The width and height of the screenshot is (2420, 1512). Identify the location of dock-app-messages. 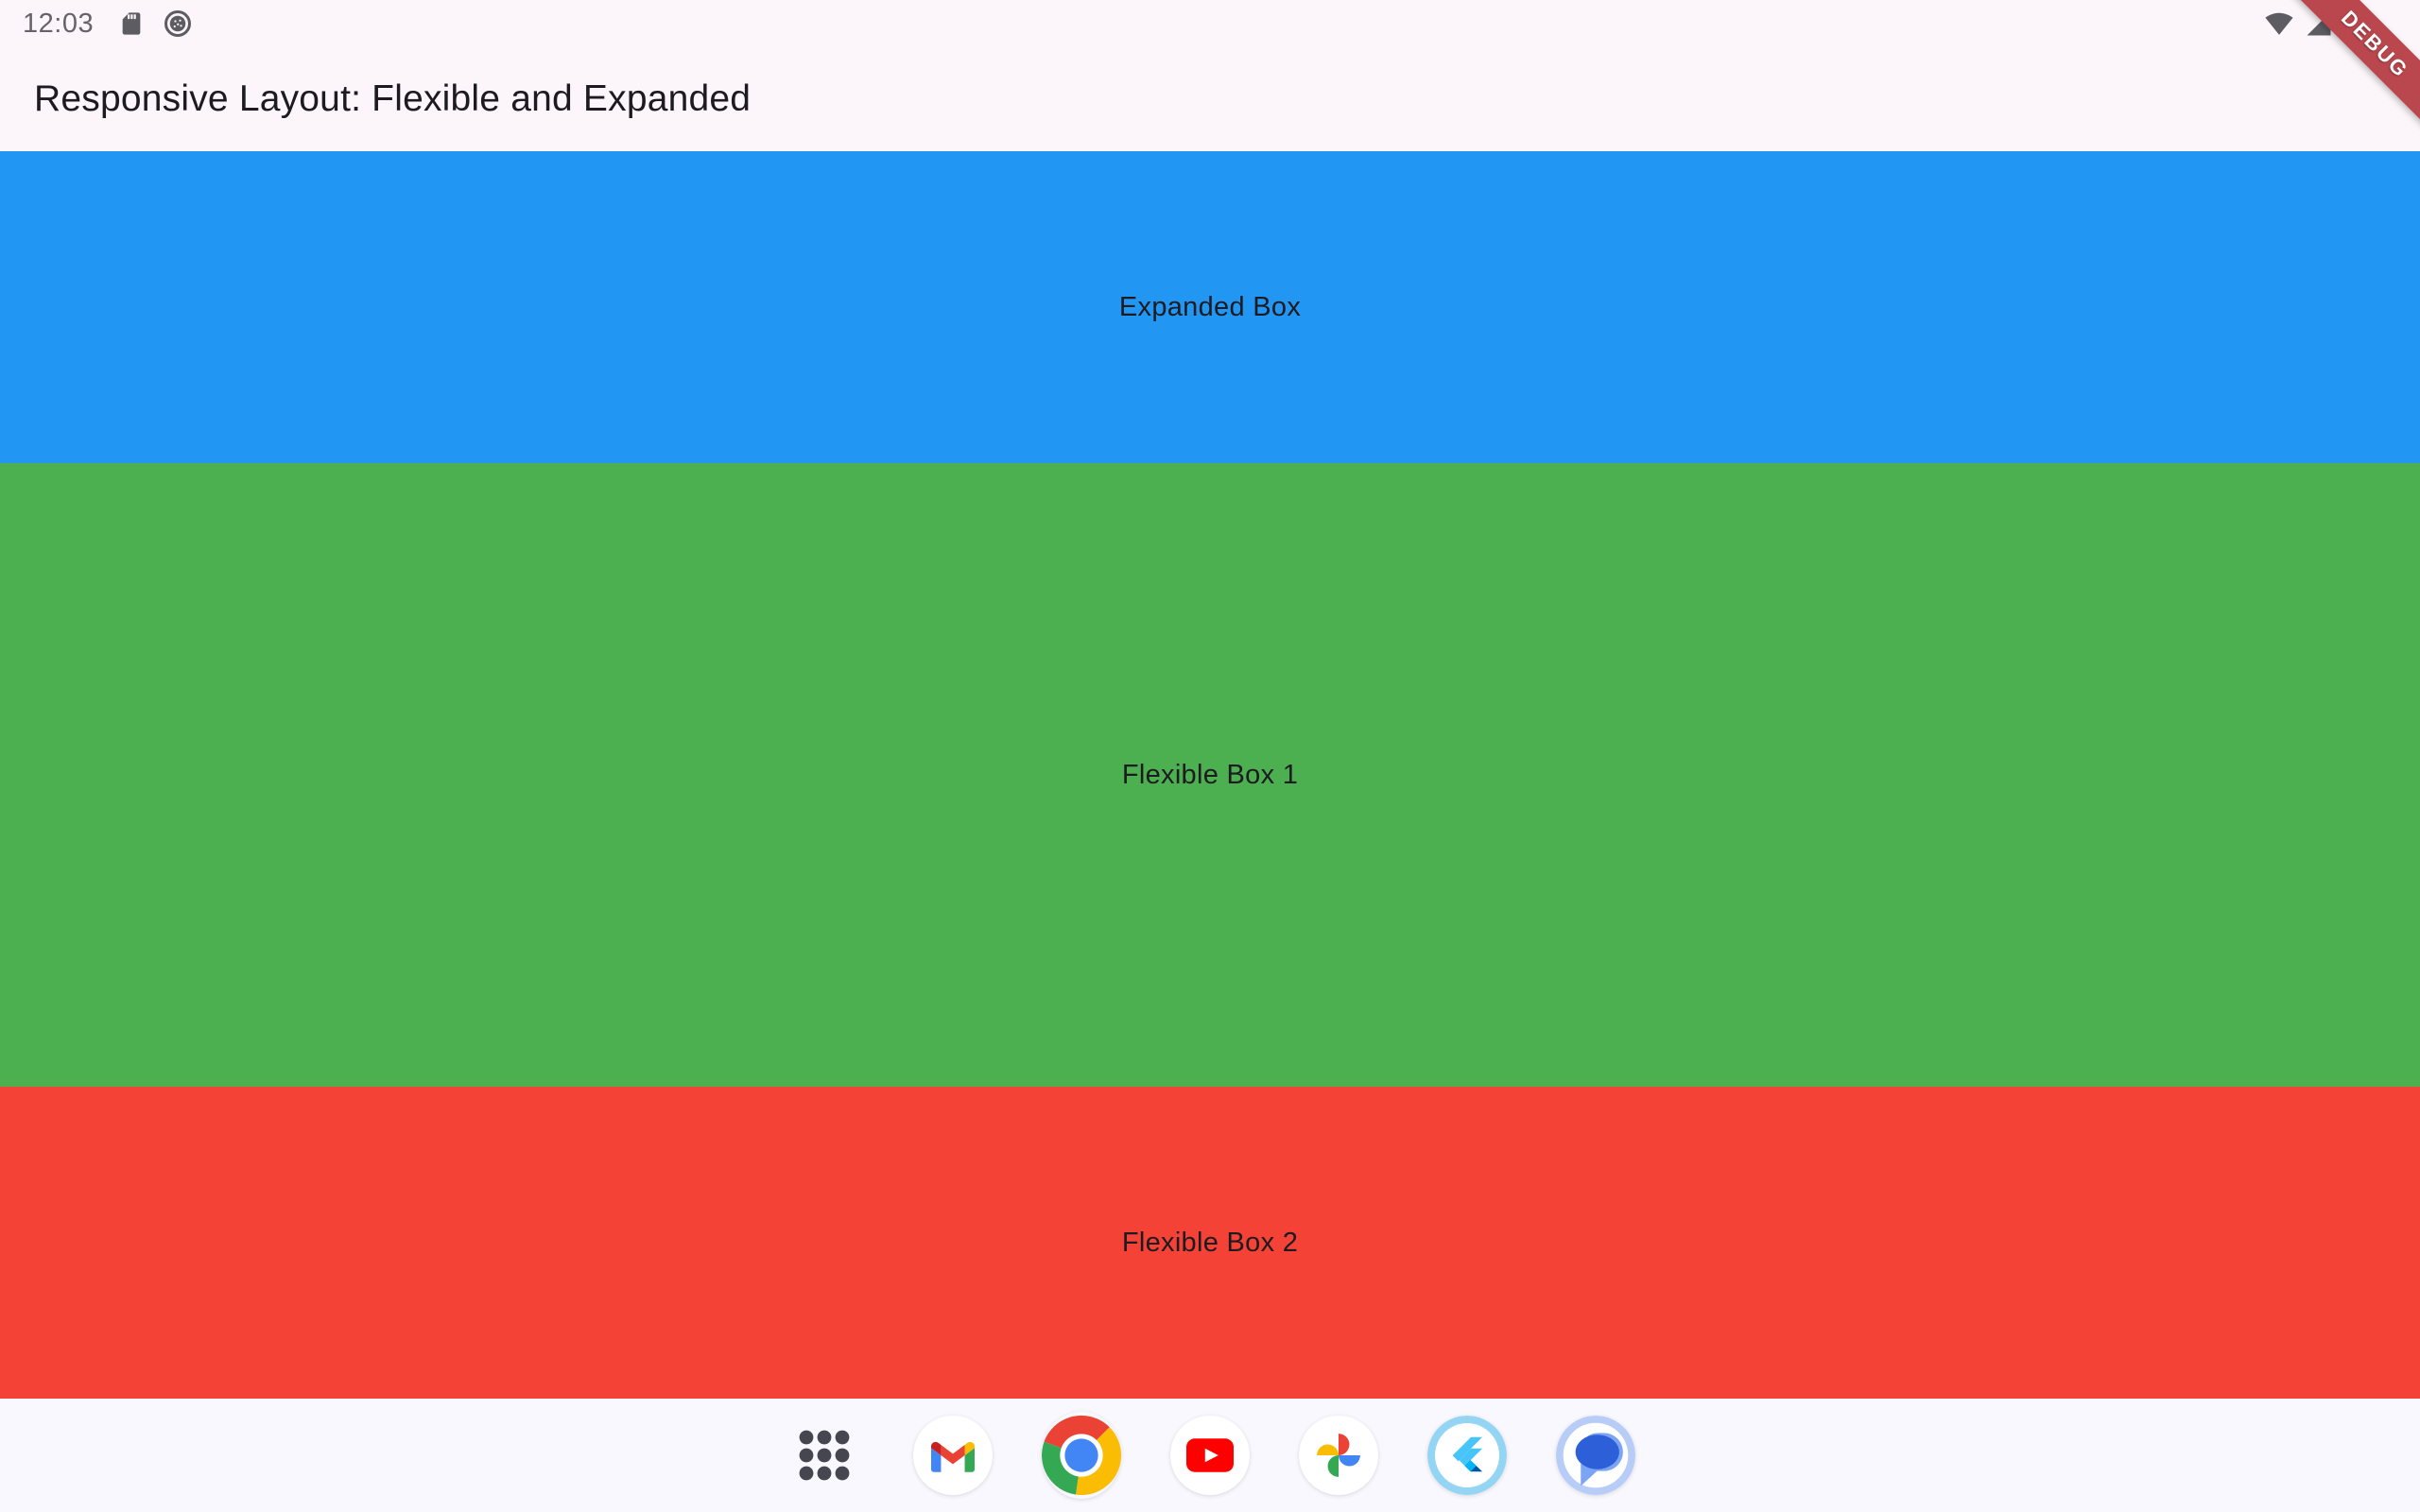
(1595, 1455).